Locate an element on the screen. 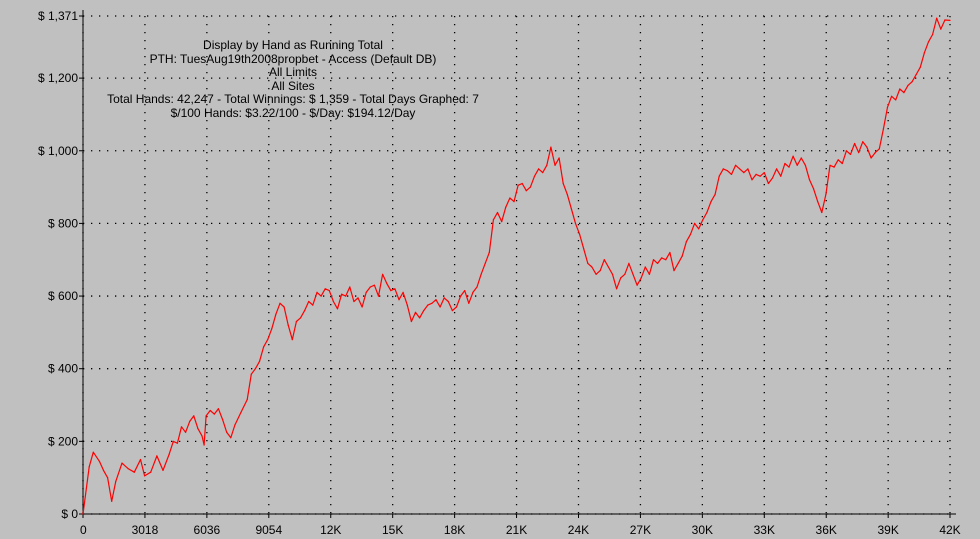 This screenshot has height=539, width=980. annotation-line-3: All Limits is located at coordinates (293, 72).